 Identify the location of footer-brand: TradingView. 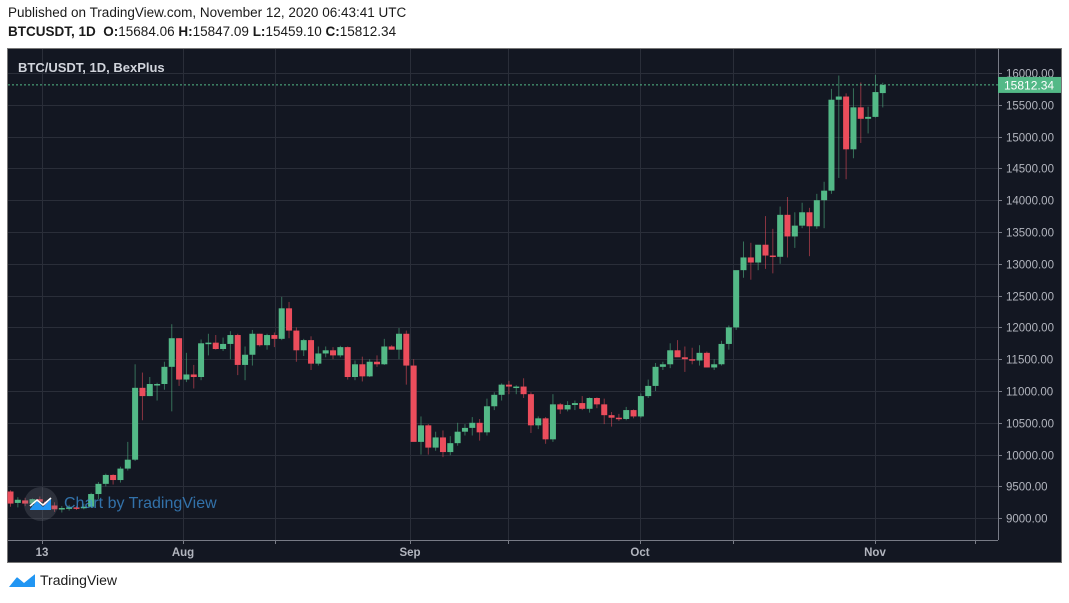
(62, 580).